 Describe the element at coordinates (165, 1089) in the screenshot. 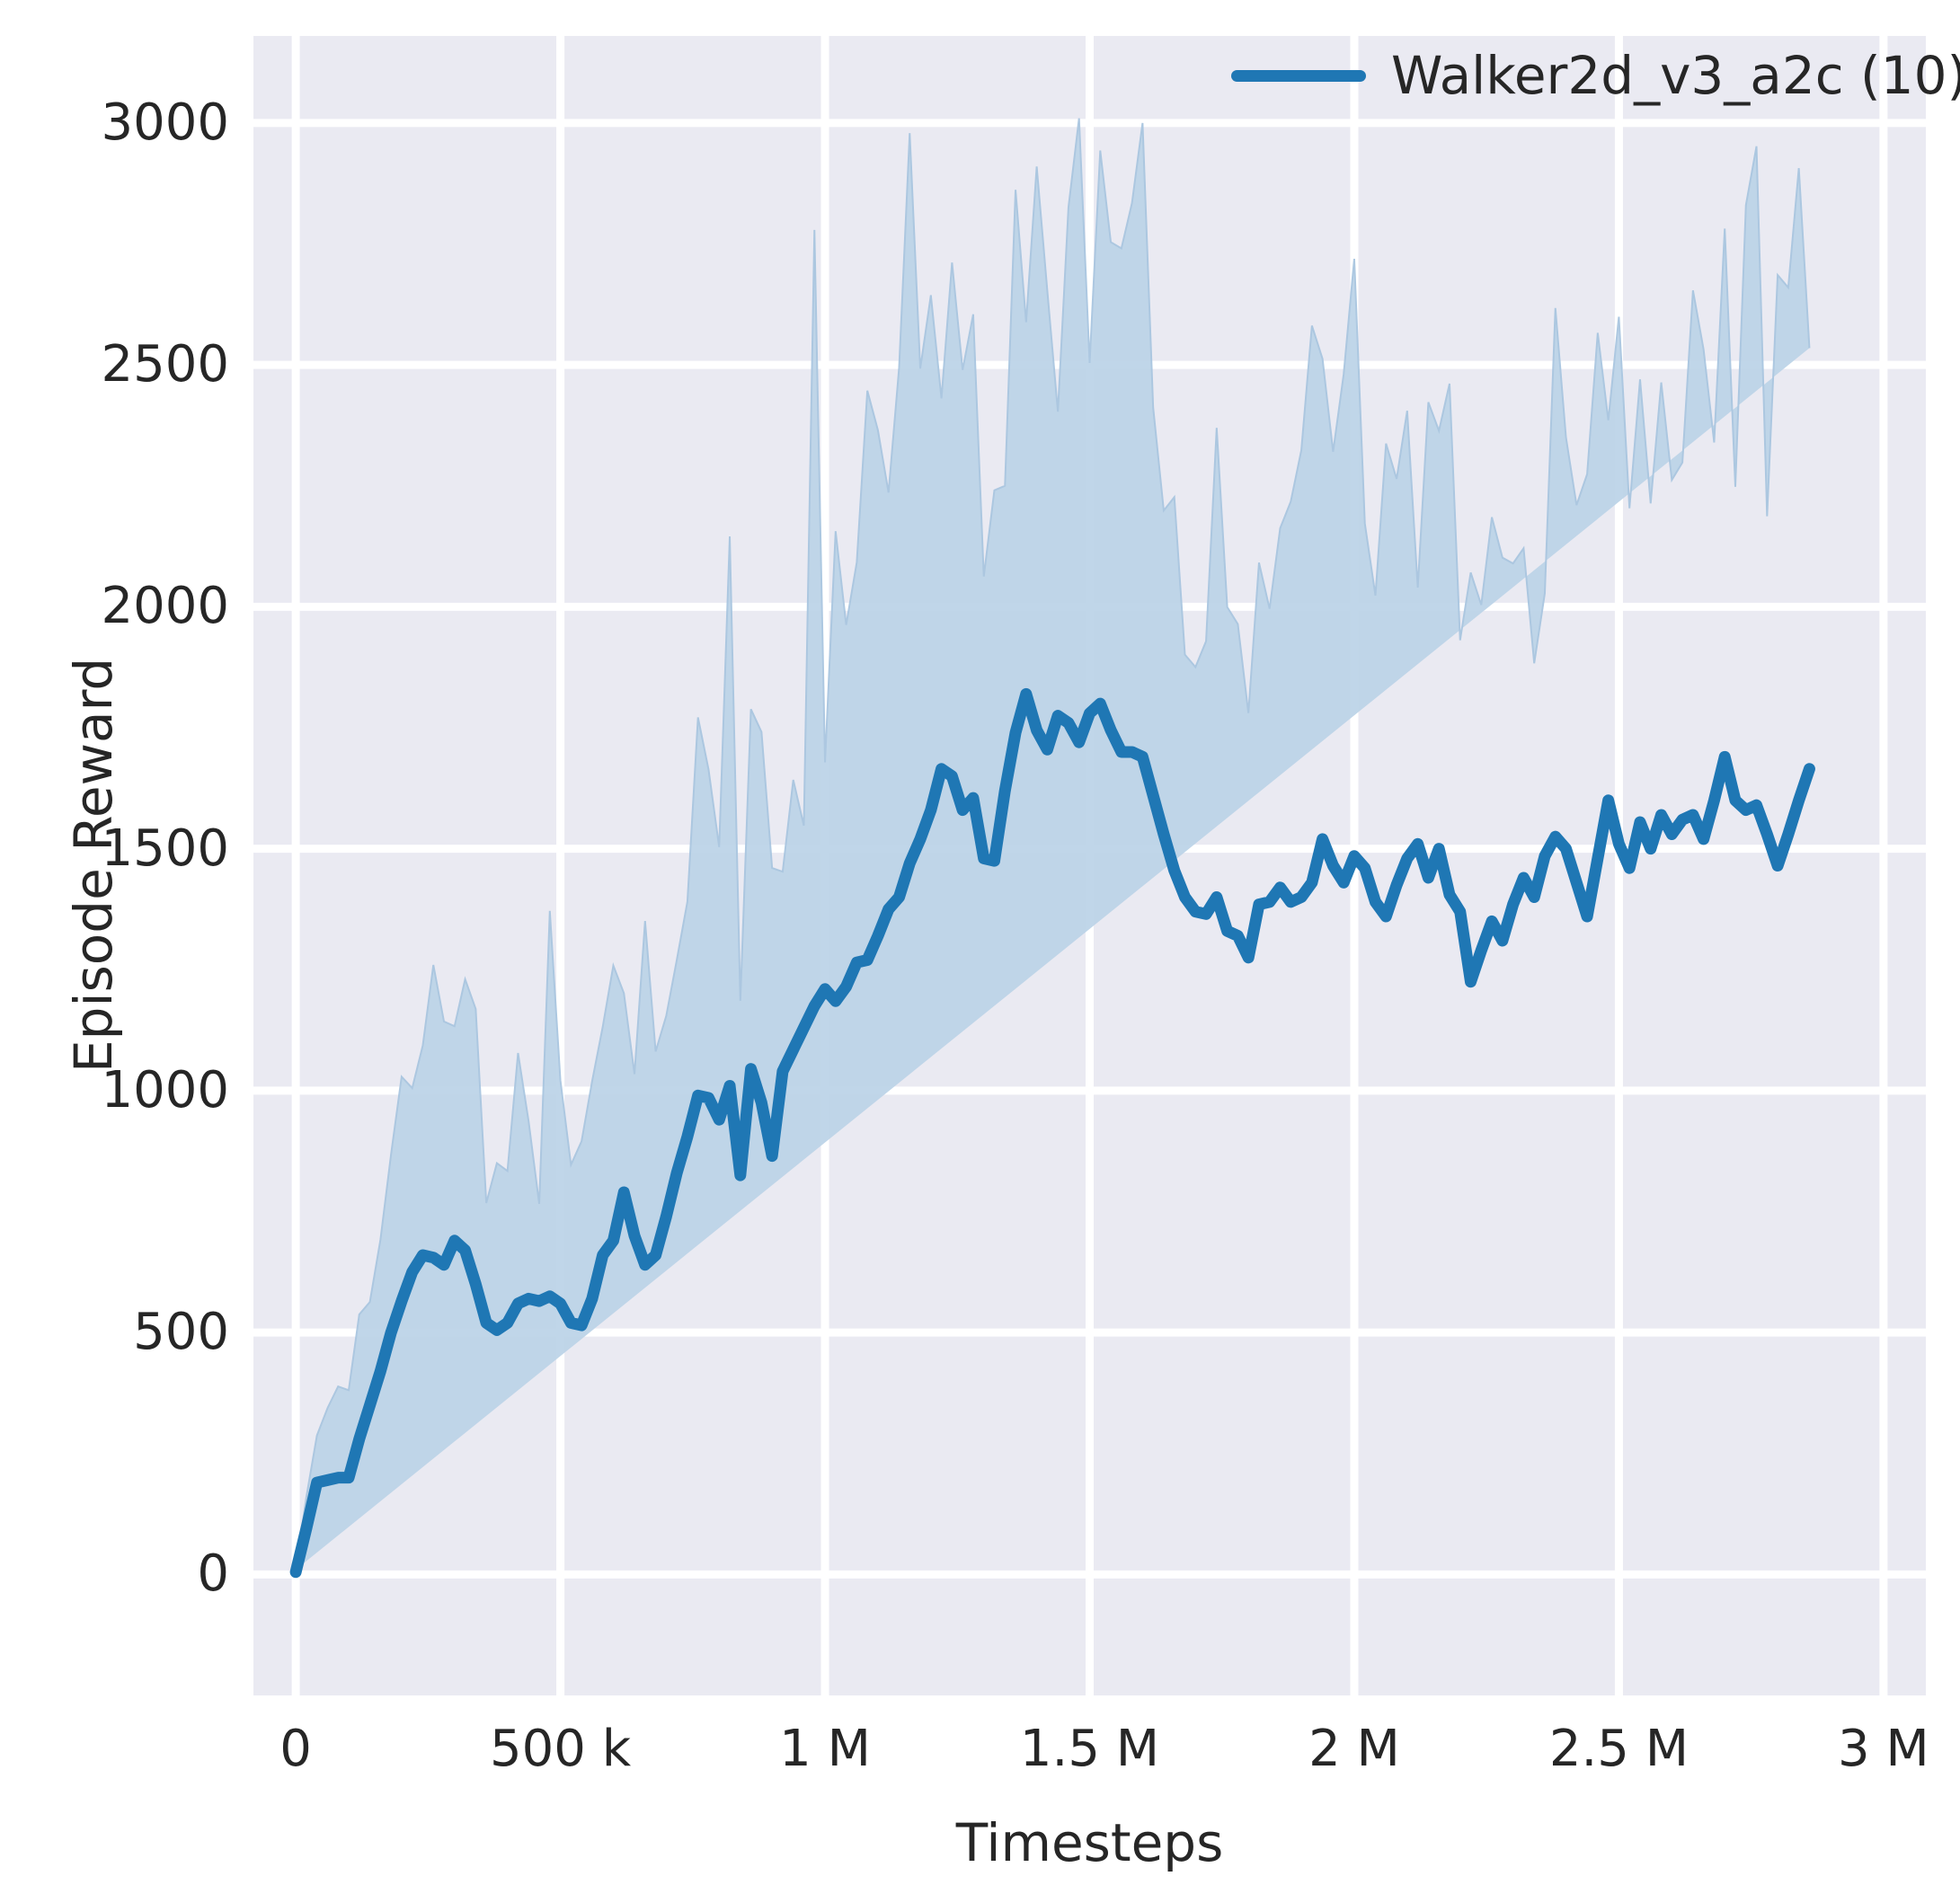

I see `y-tick-label: 1000` at that location.